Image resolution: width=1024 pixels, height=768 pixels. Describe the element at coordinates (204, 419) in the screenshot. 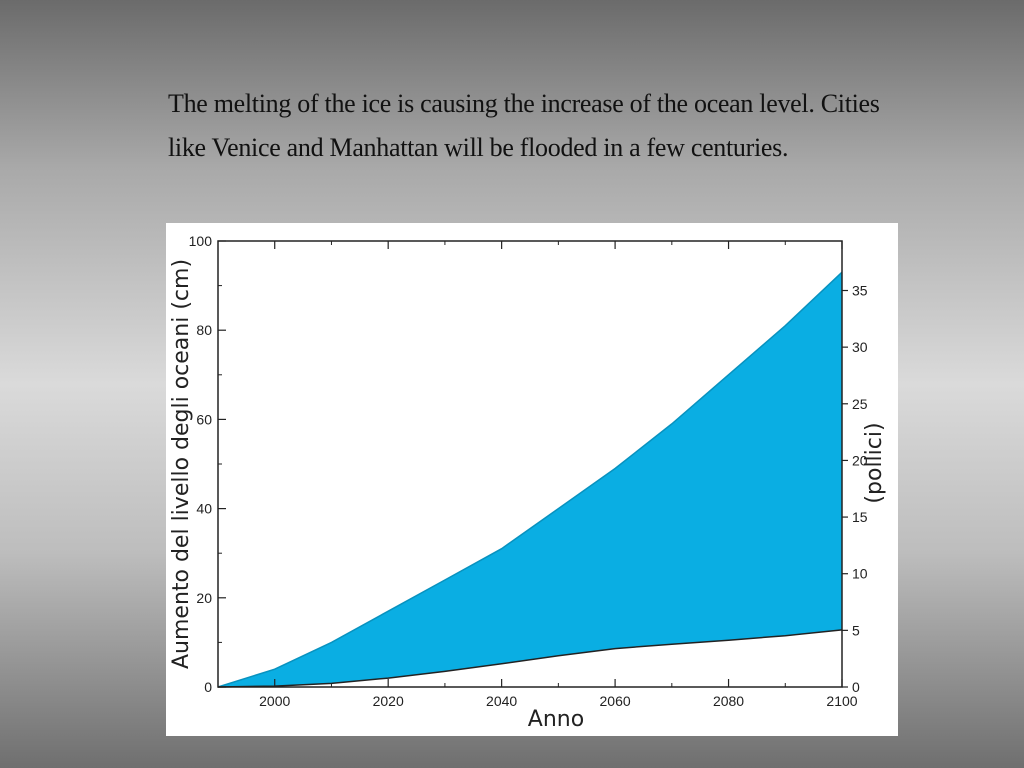

I see `y-tick-label: 60` at that location.